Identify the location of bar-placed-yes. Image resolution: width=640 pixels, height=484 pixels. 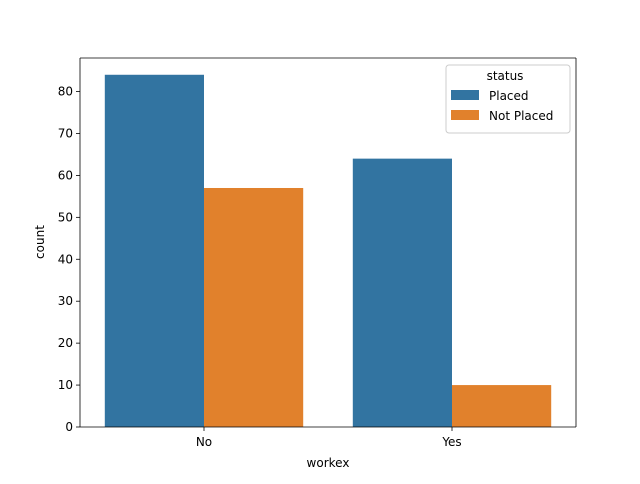
(402, 292).